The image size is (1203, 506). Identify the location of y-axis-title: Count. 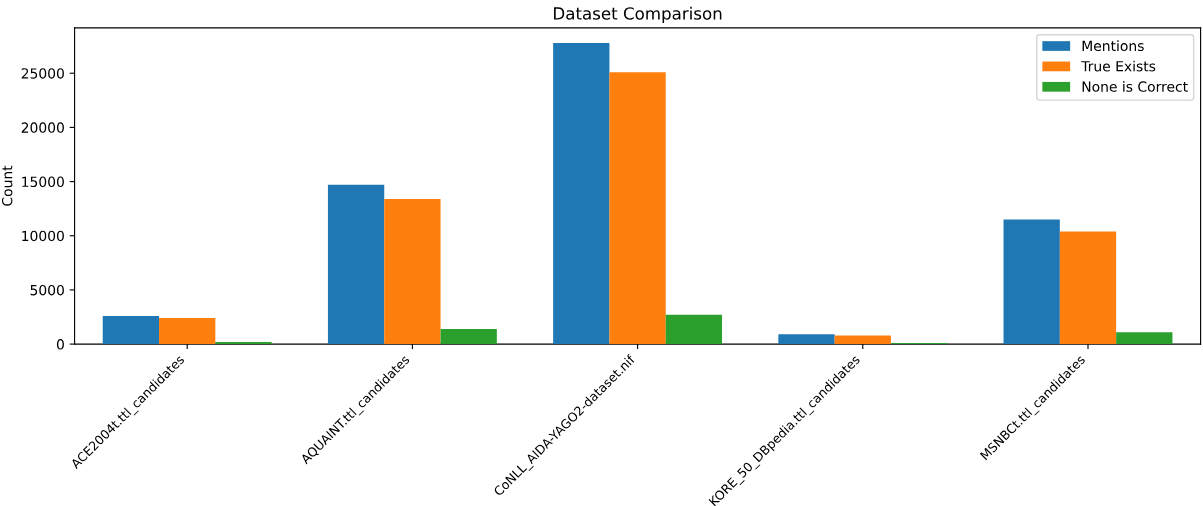
(7, 185).